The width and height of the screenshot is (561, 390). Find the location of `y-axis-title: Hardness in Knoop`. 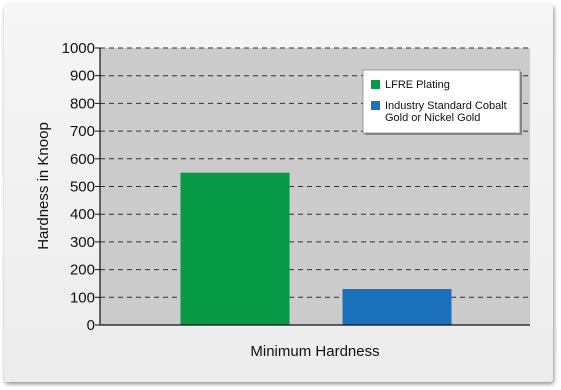

y-axis-title: Hardness in Knoop is located at coordinates (43, 186).